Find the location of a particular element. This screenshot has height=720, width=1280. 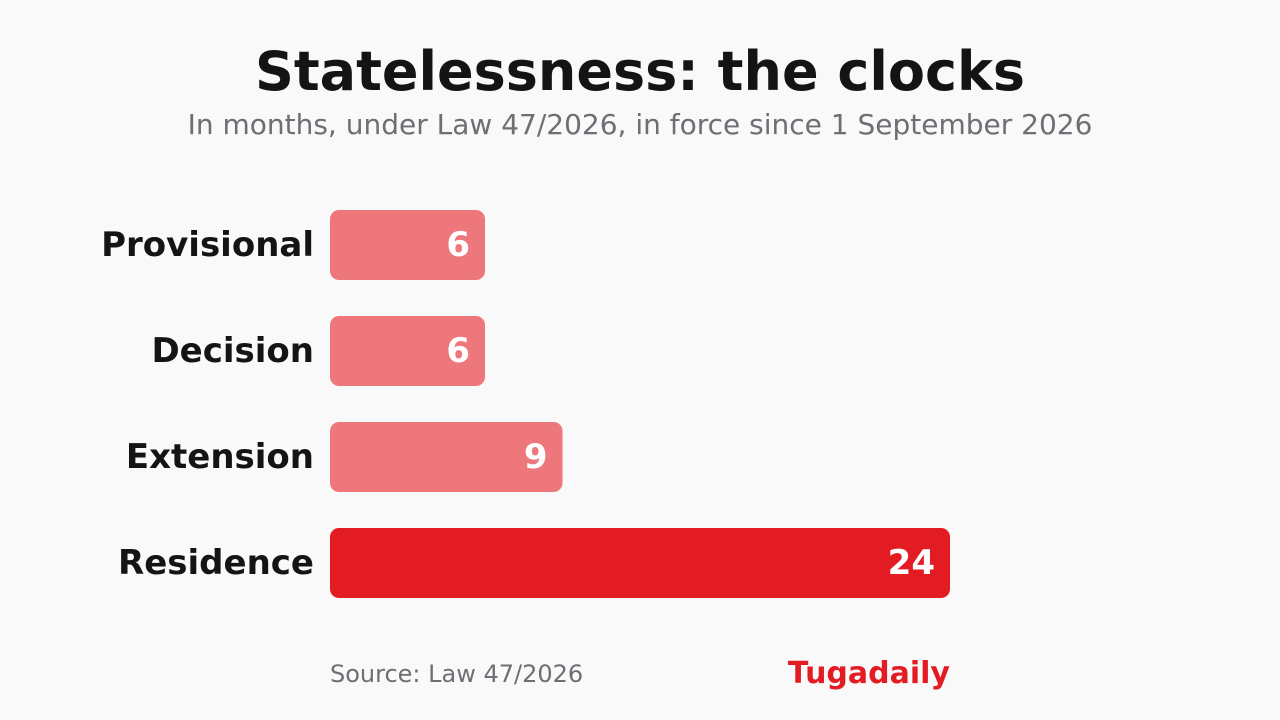

value-label-residence: 24 is located at coordinates (911, 563).